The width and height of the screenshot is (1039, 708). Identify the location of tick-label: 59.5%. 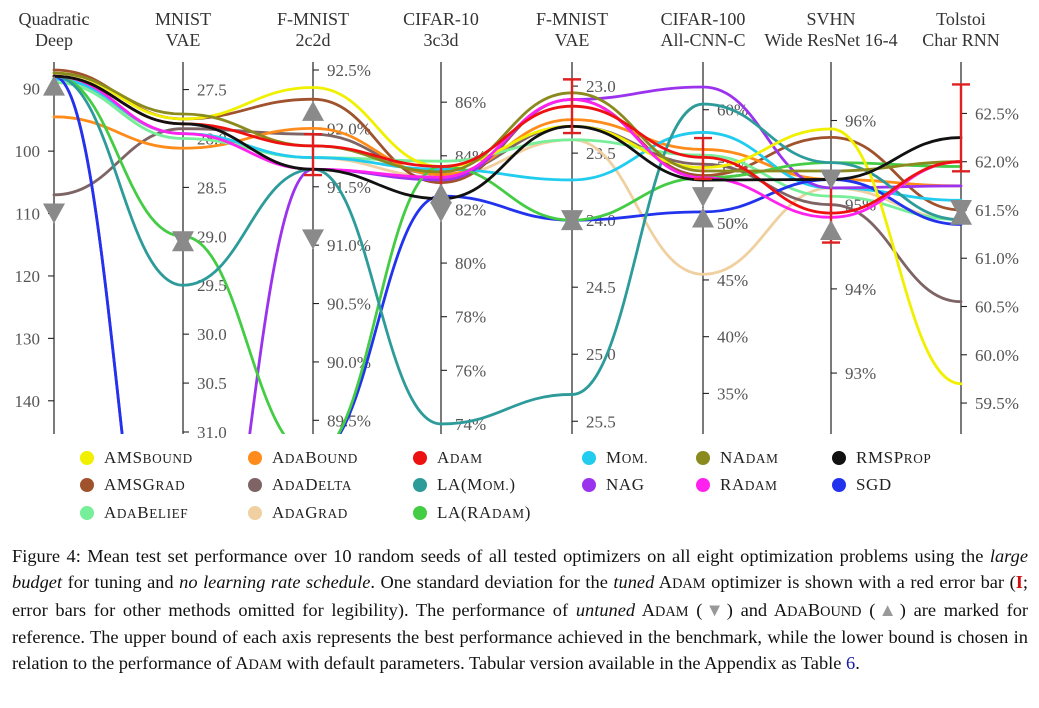
(997, 403).